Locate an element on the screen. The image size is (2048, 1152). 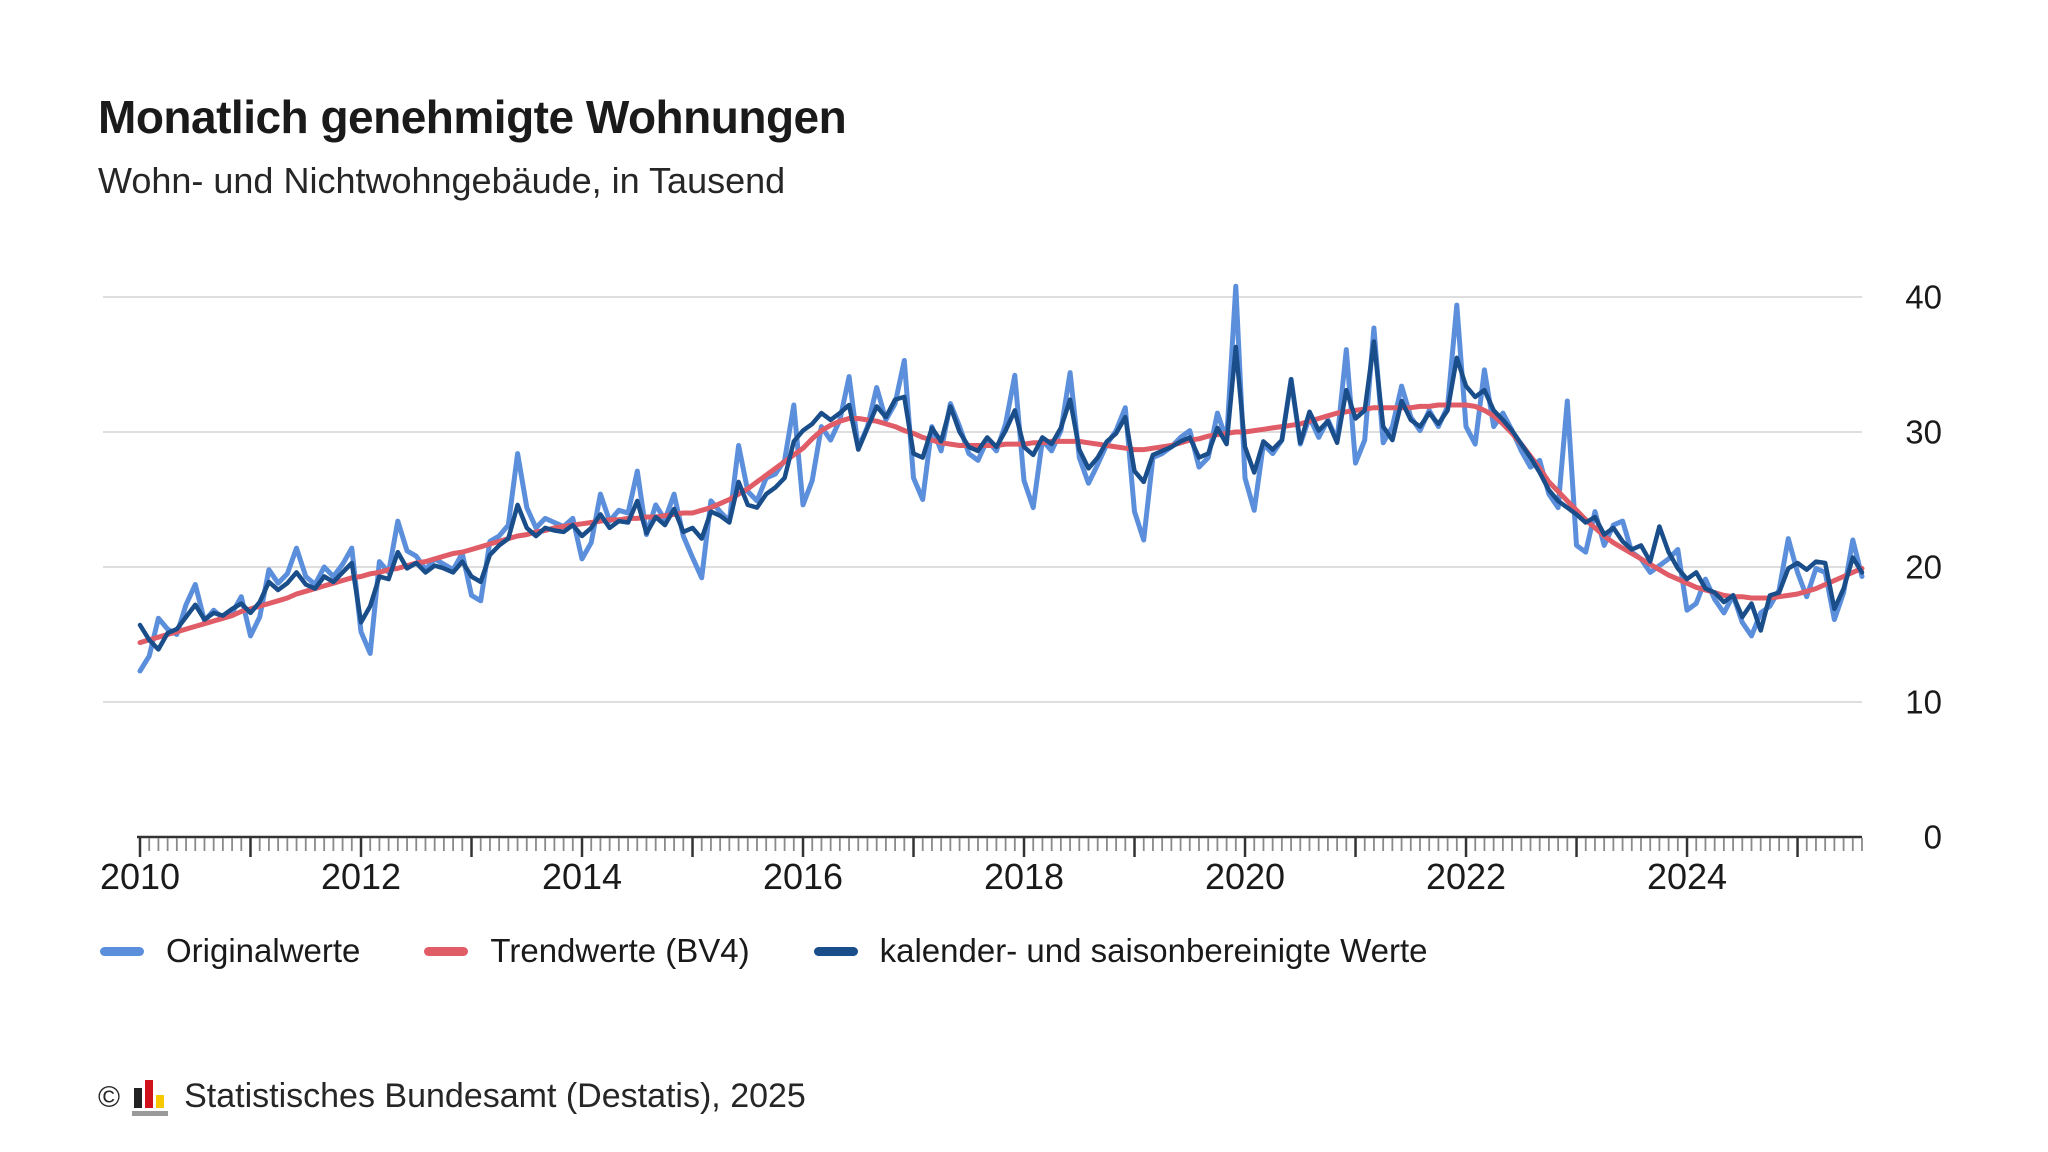
svg-text: 2020 is located at coordinates (1245, 876).